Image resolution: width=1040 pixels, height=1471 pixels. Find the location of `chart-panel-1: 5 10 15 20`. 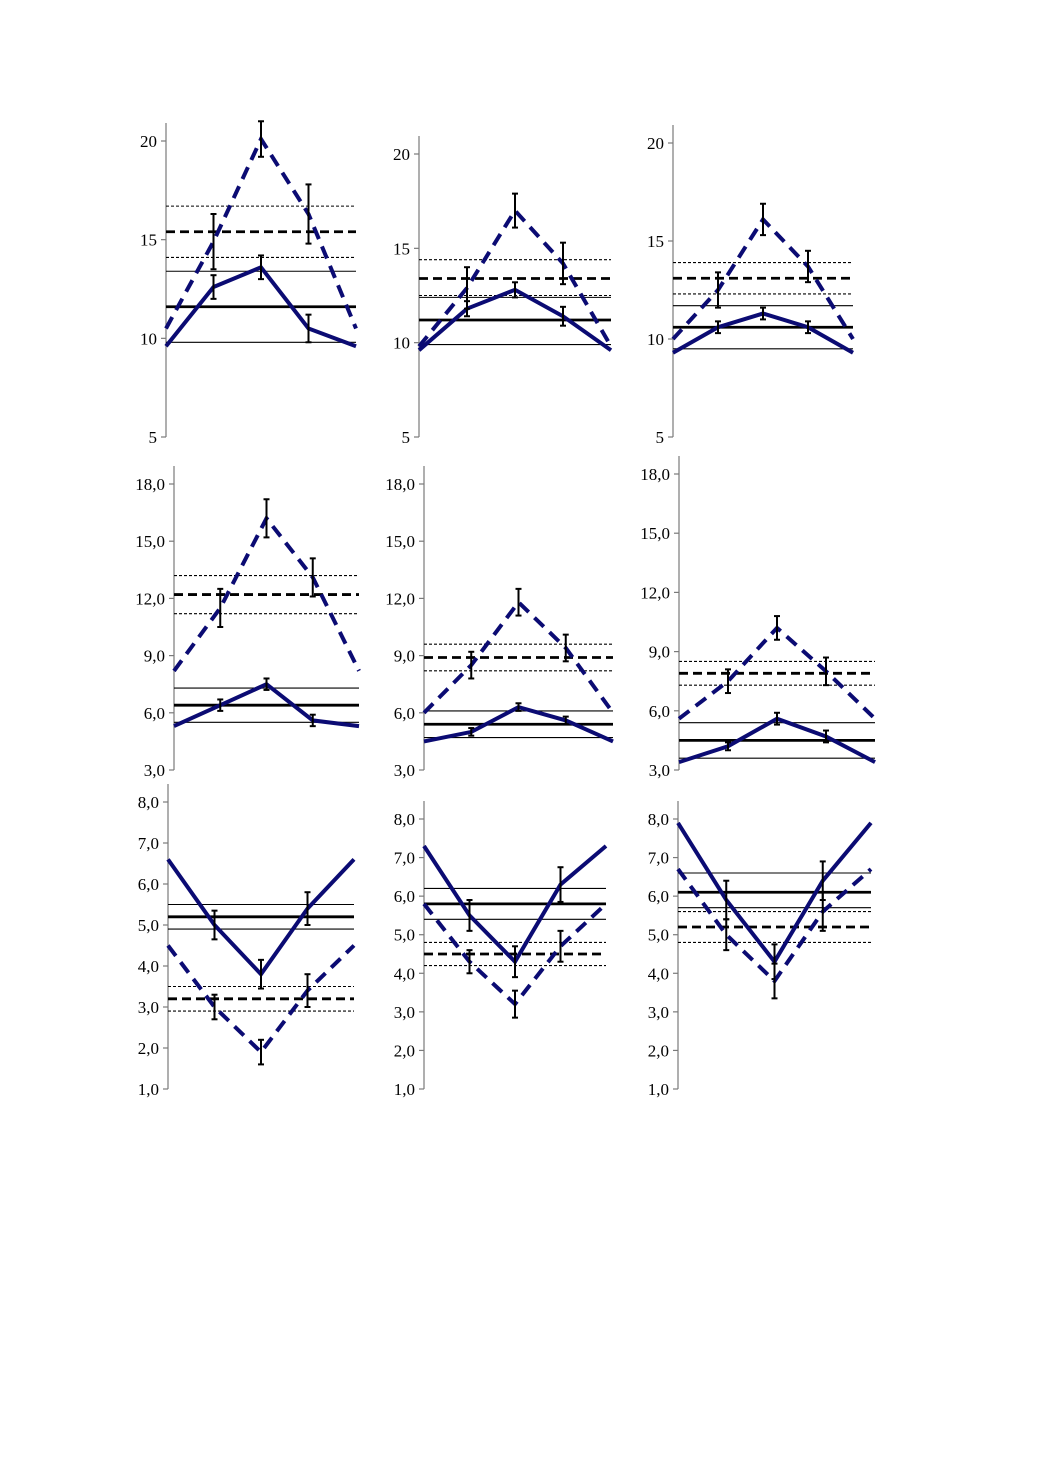

chart-panel-1: 5 10 15 20 is located at coordinates (249, 283).